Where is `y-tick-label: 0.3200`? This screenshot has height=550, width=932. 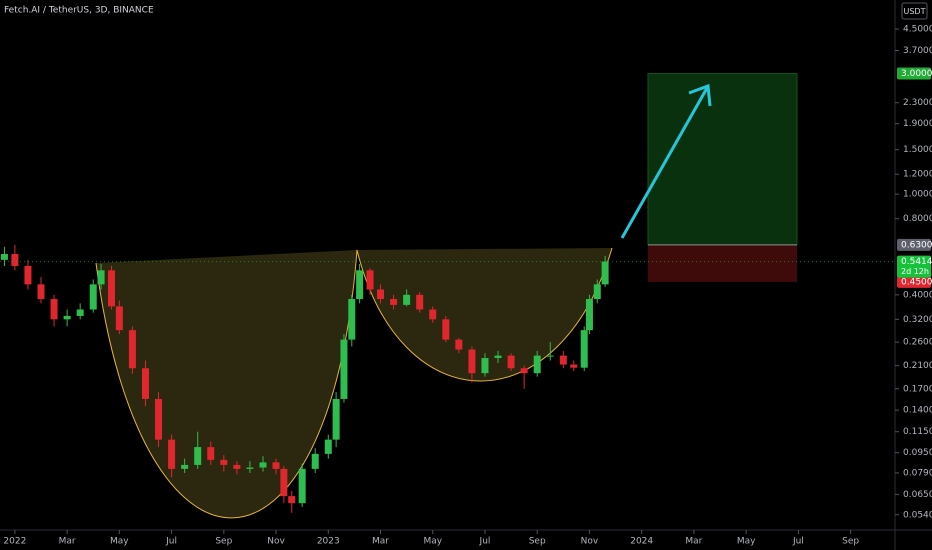
y-tick-label: 0.3200 is located at coordinates (917, 320).